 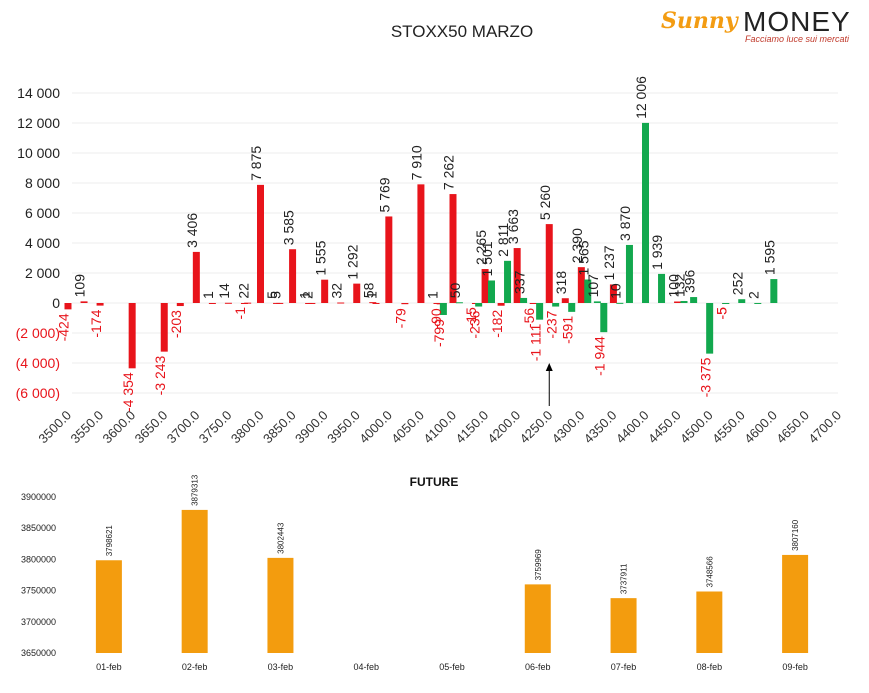 What do you see at coordinates (471, 427) in the screenshot?
I see `x-tick-label: 4150.0` at bounding box center [471, 427].